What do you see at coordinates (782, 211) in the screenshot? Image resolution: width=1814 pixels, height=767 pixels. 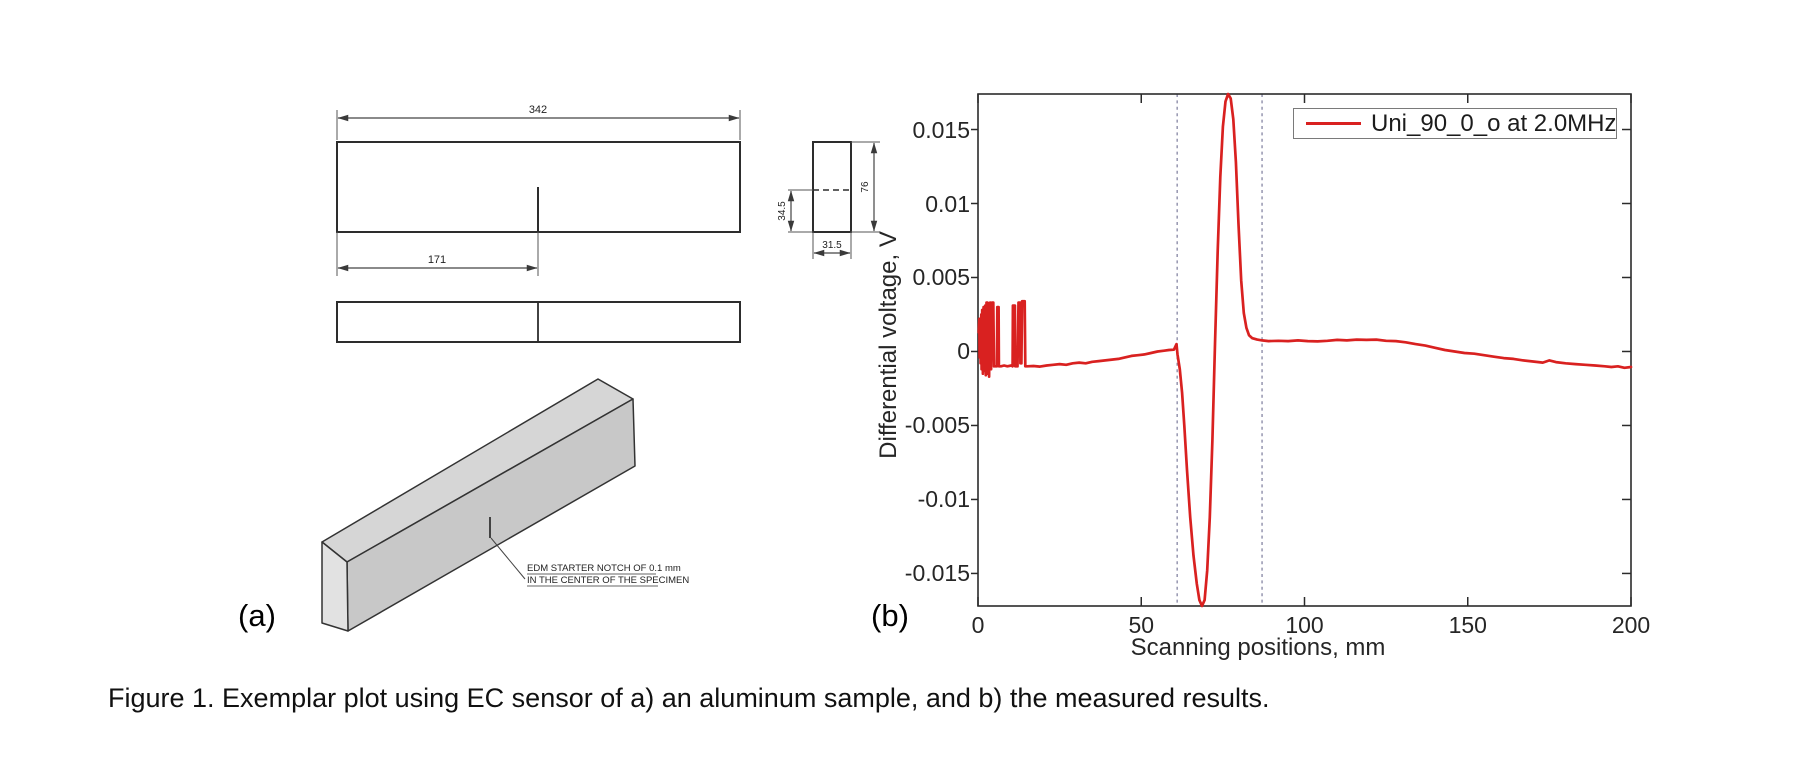 I see `dim-34-5-label: 34.5` at bounding box center [782, 211].